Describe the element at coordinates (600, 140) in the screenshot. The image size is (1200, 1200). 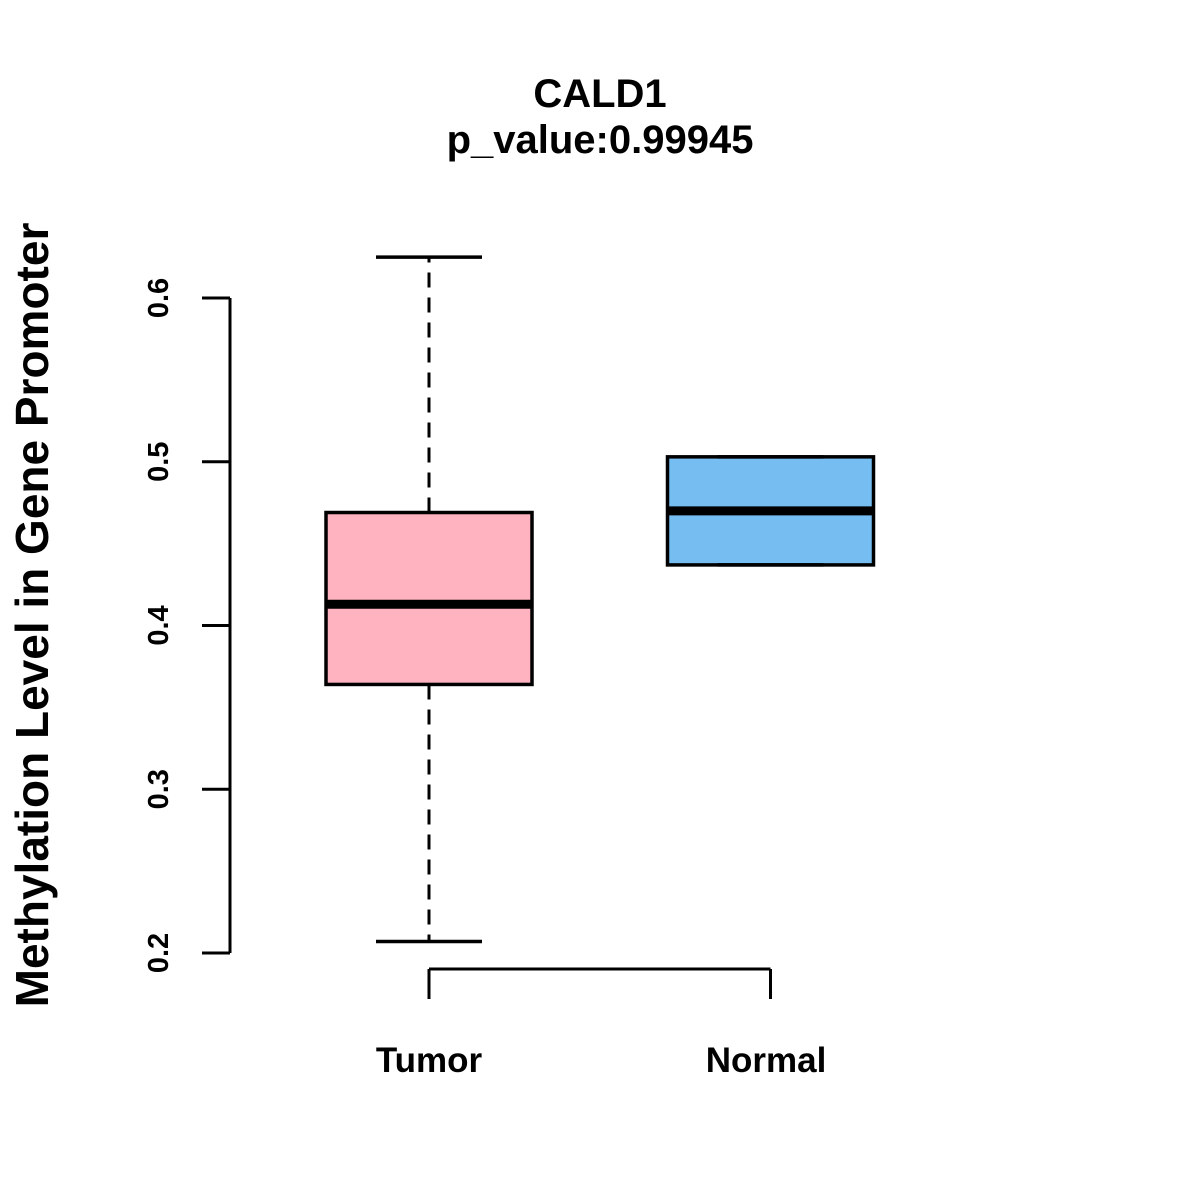
I see `chart-subtitle-pvalue: p_value:0.99945` at that location.